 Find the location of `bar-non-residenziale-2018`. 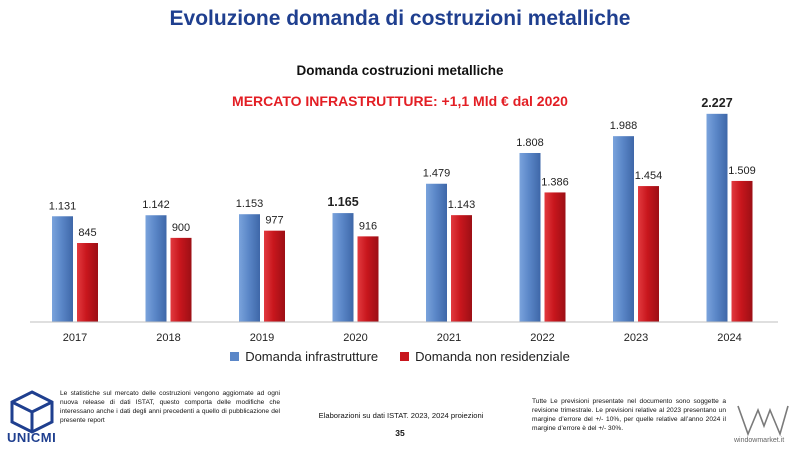

bar-non-residenziale-2018 is located at coordinates (181, 279).